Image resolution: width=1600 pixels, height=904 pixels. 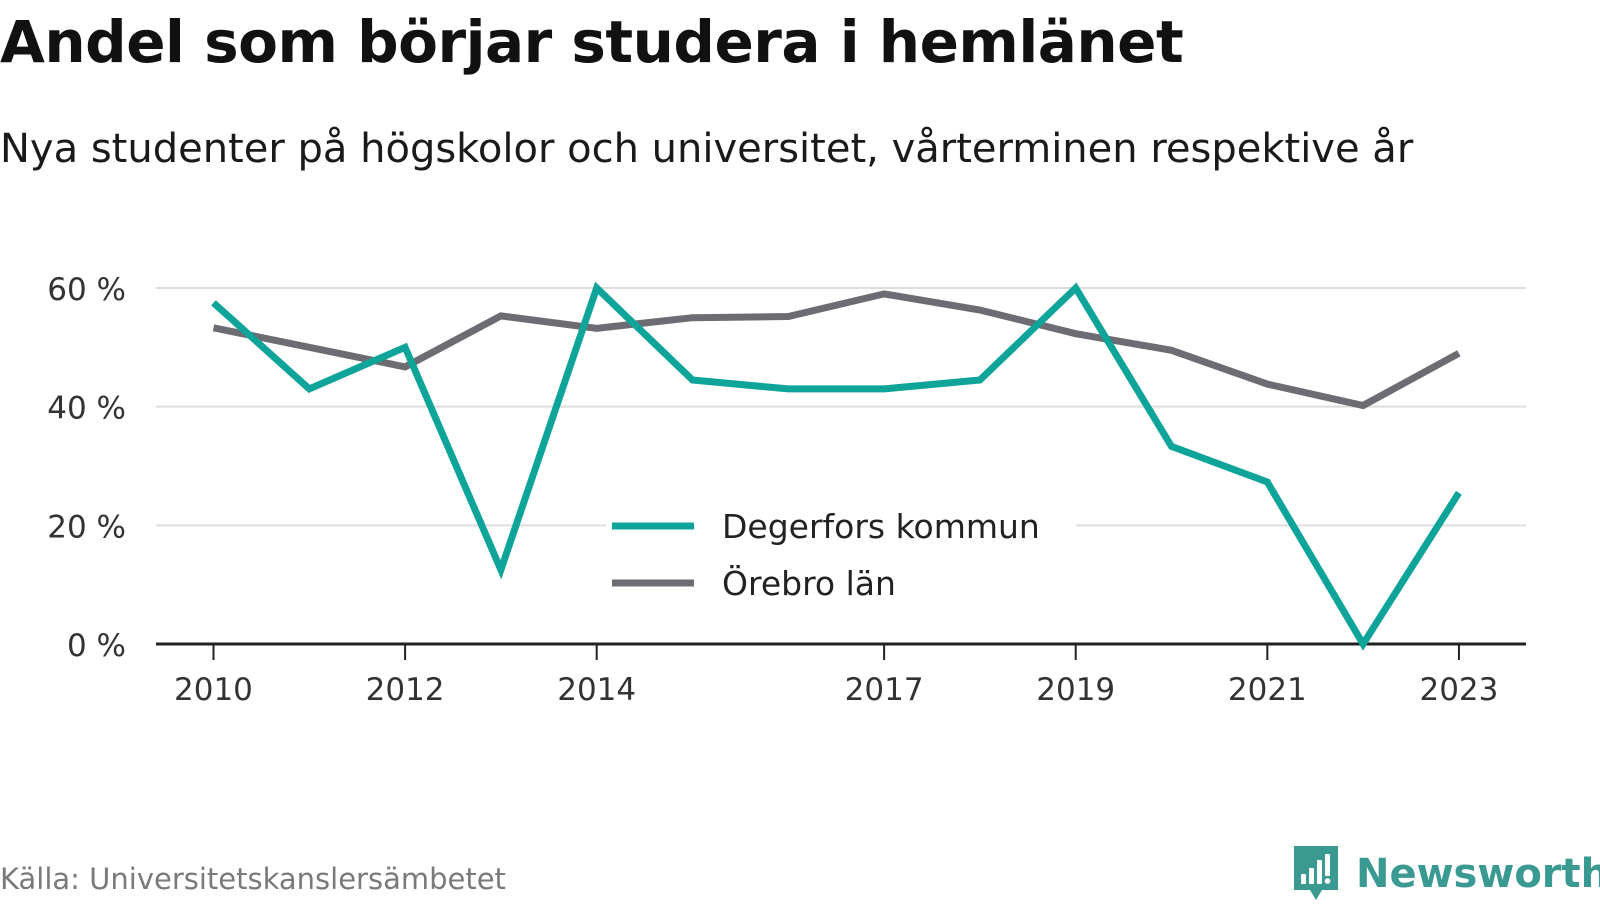 I want to click on series-line-orebro, so click(x=836, y=350).